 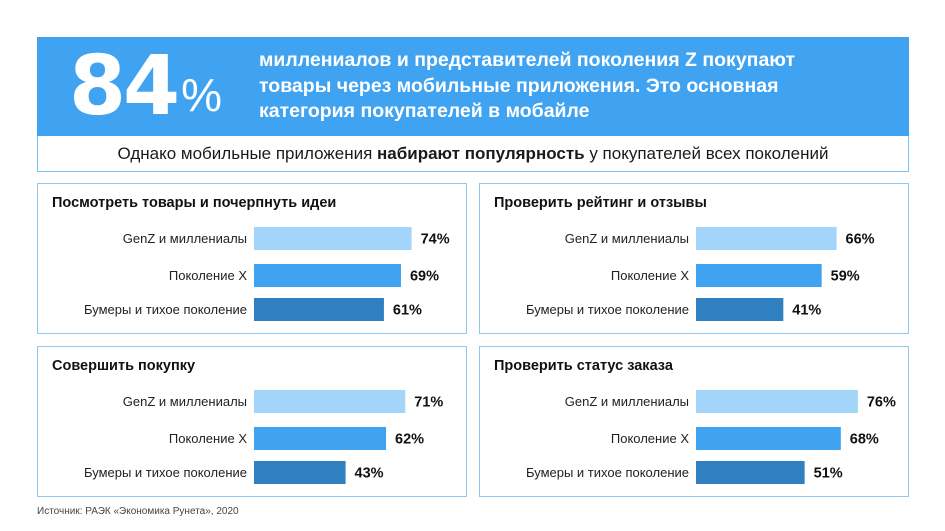 What do you see at coordinates (138, 511) in the screenshot?
I see `source-note: Источник: РАЭК «Экономика Рунета», 2020` at bounding box center [138, 511].